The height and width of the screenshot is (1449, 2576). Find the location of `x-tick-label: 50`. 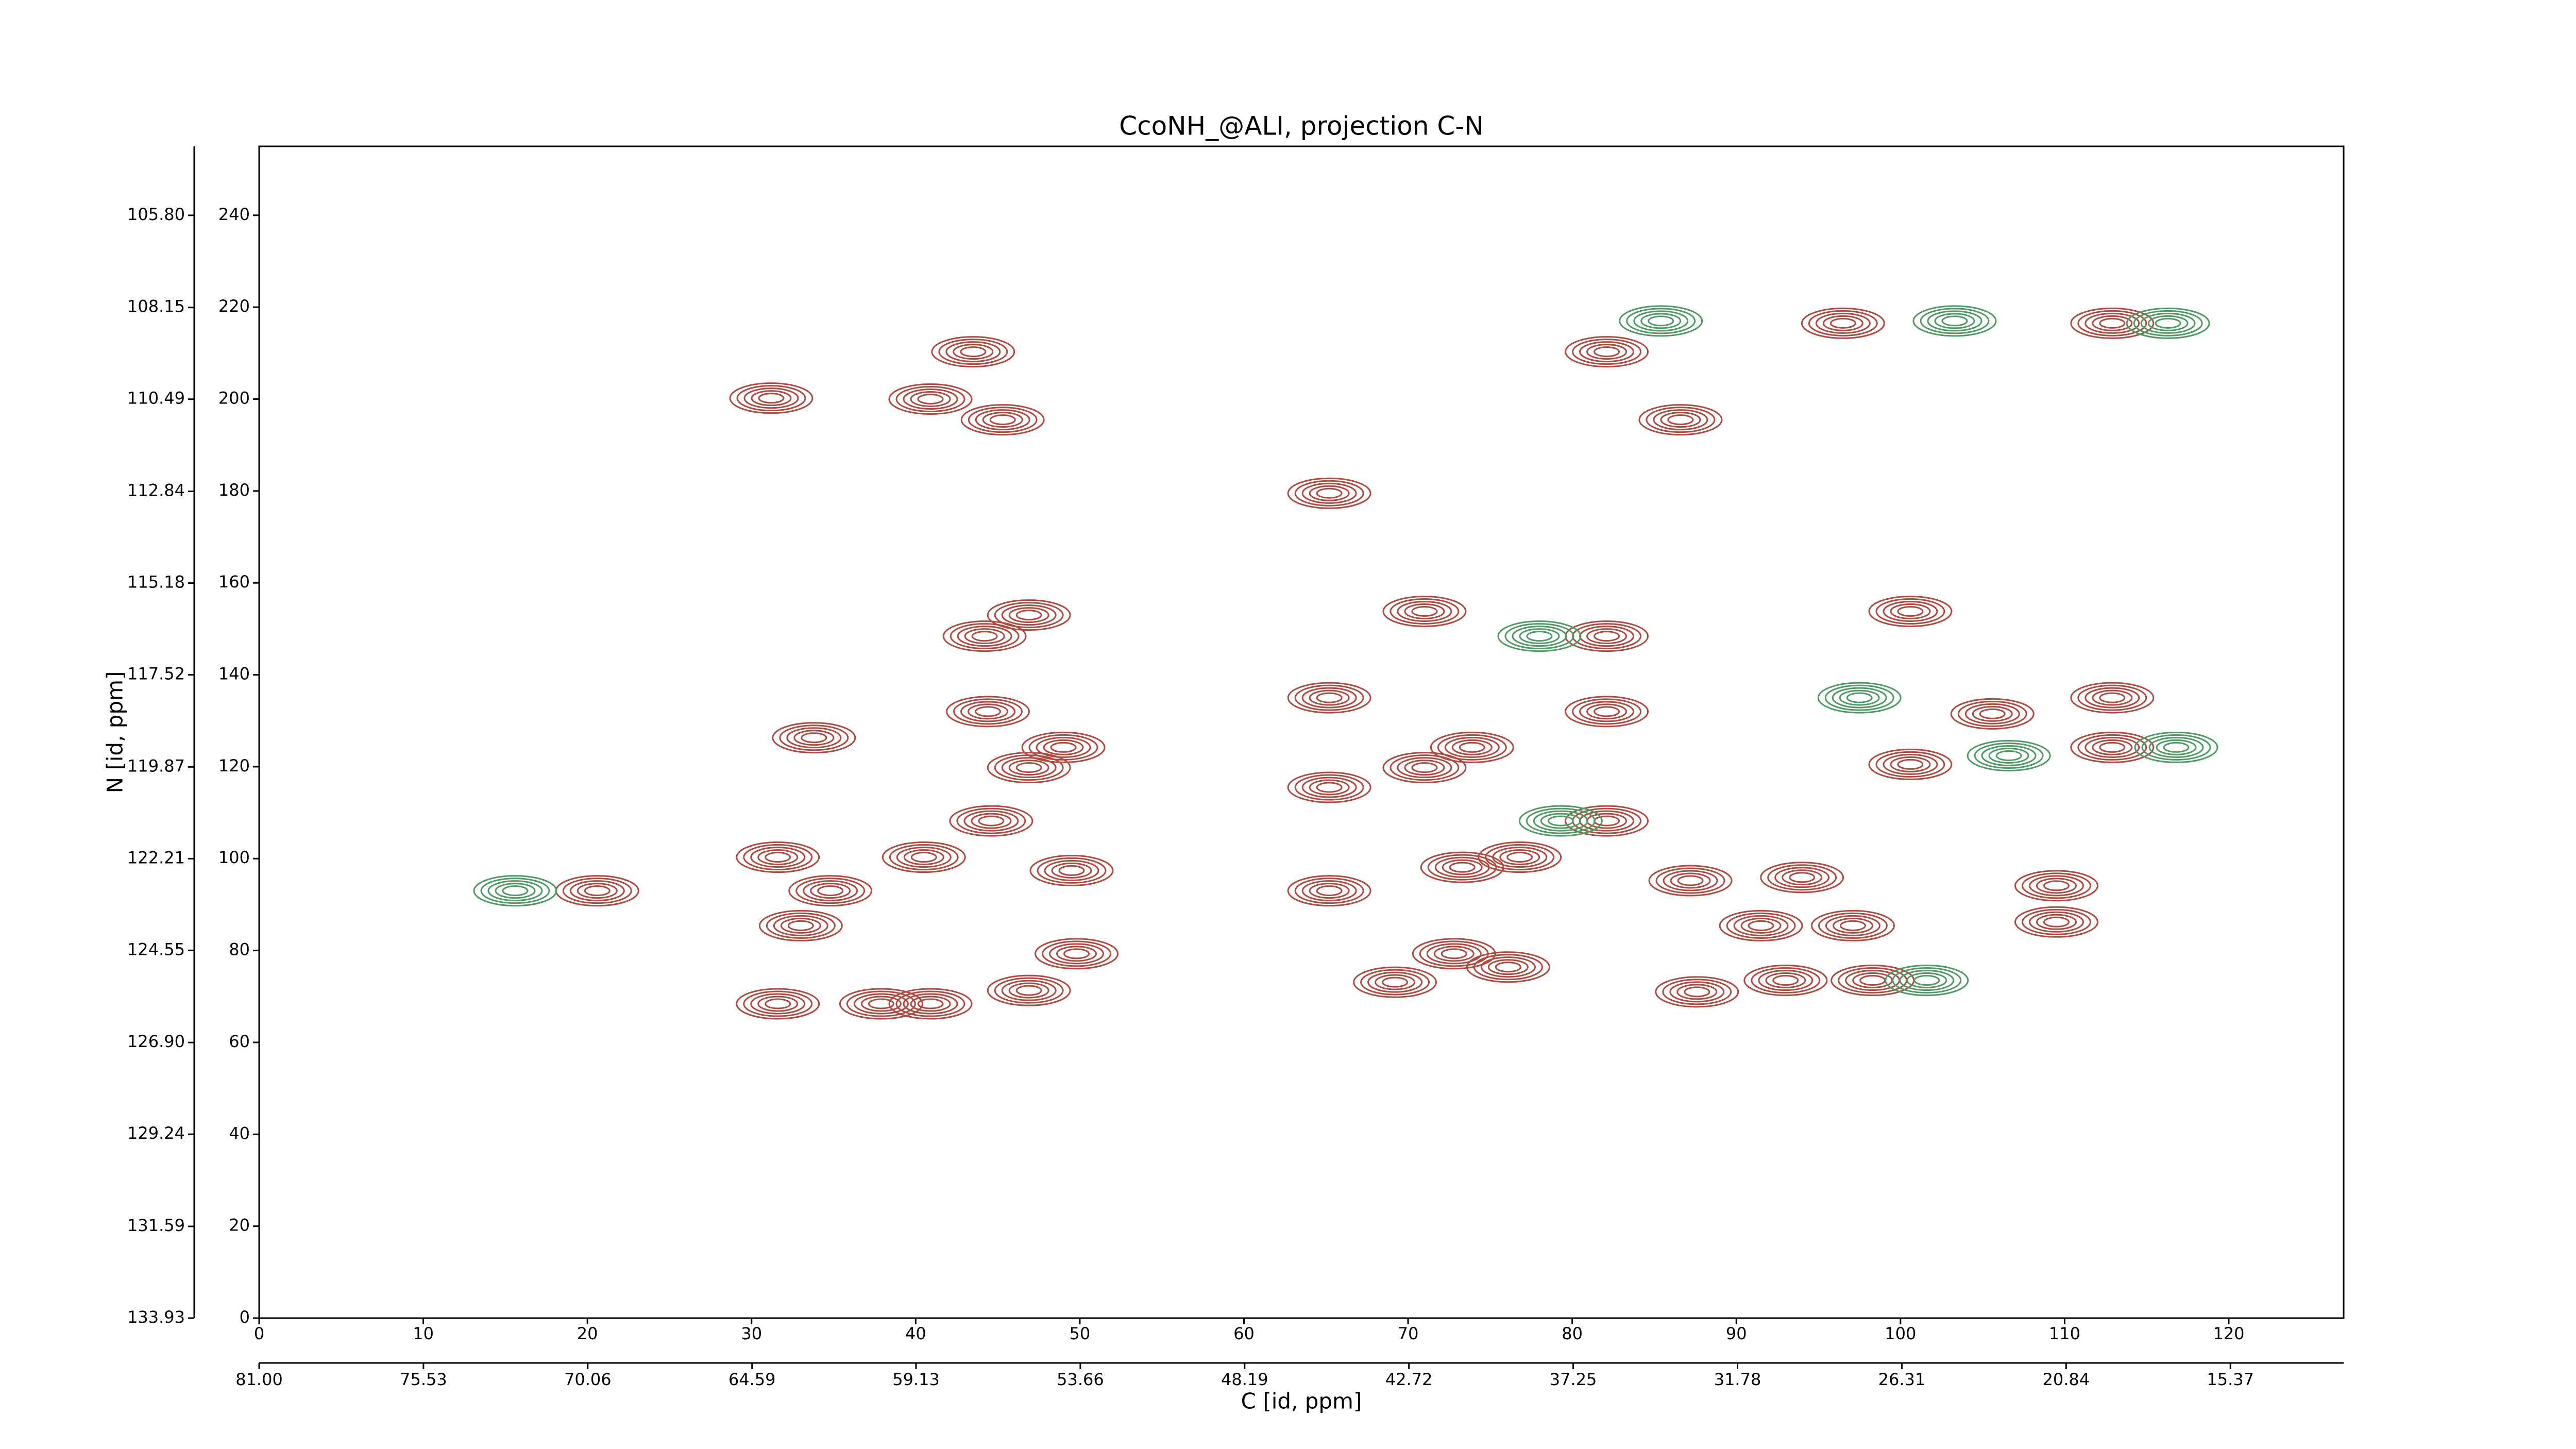

x-tick-label: 50 is located at coordinates (1081, 1333).